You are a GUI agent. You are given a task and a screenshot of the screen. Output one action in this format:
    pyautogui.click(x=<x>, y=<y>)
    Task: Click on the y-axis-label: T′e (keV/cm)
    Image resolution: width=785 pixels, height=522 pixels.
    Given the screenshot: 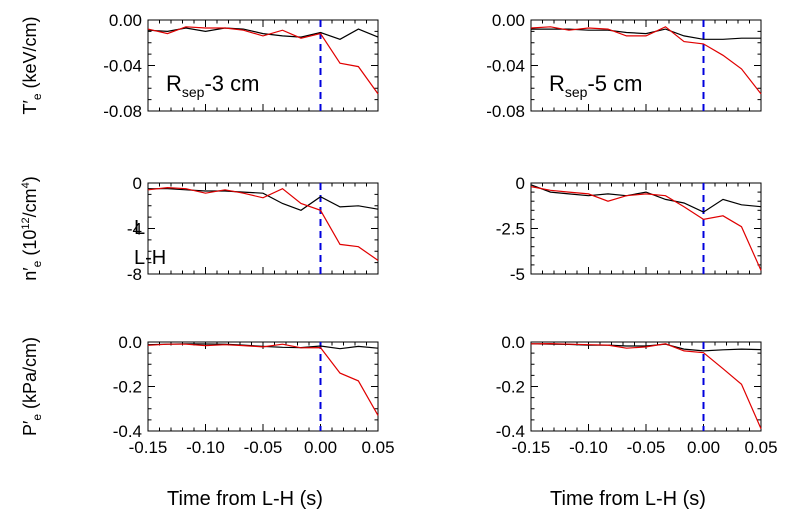 What is the action you would take?
    pyautogui.click(x=32, y=65)
    